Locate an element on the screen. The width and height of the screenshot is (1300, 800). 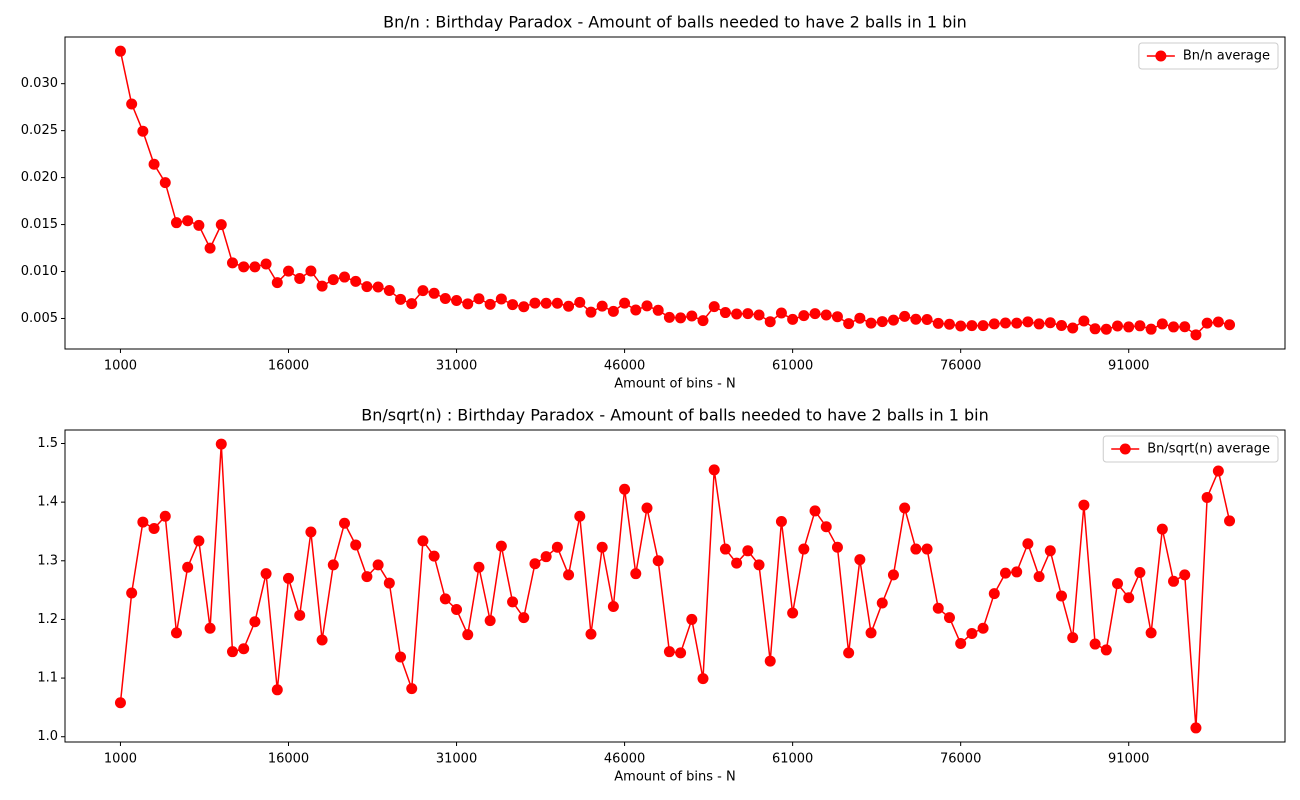
x-axis-label: Amount of bins - N is located at coordinates (674, 384).